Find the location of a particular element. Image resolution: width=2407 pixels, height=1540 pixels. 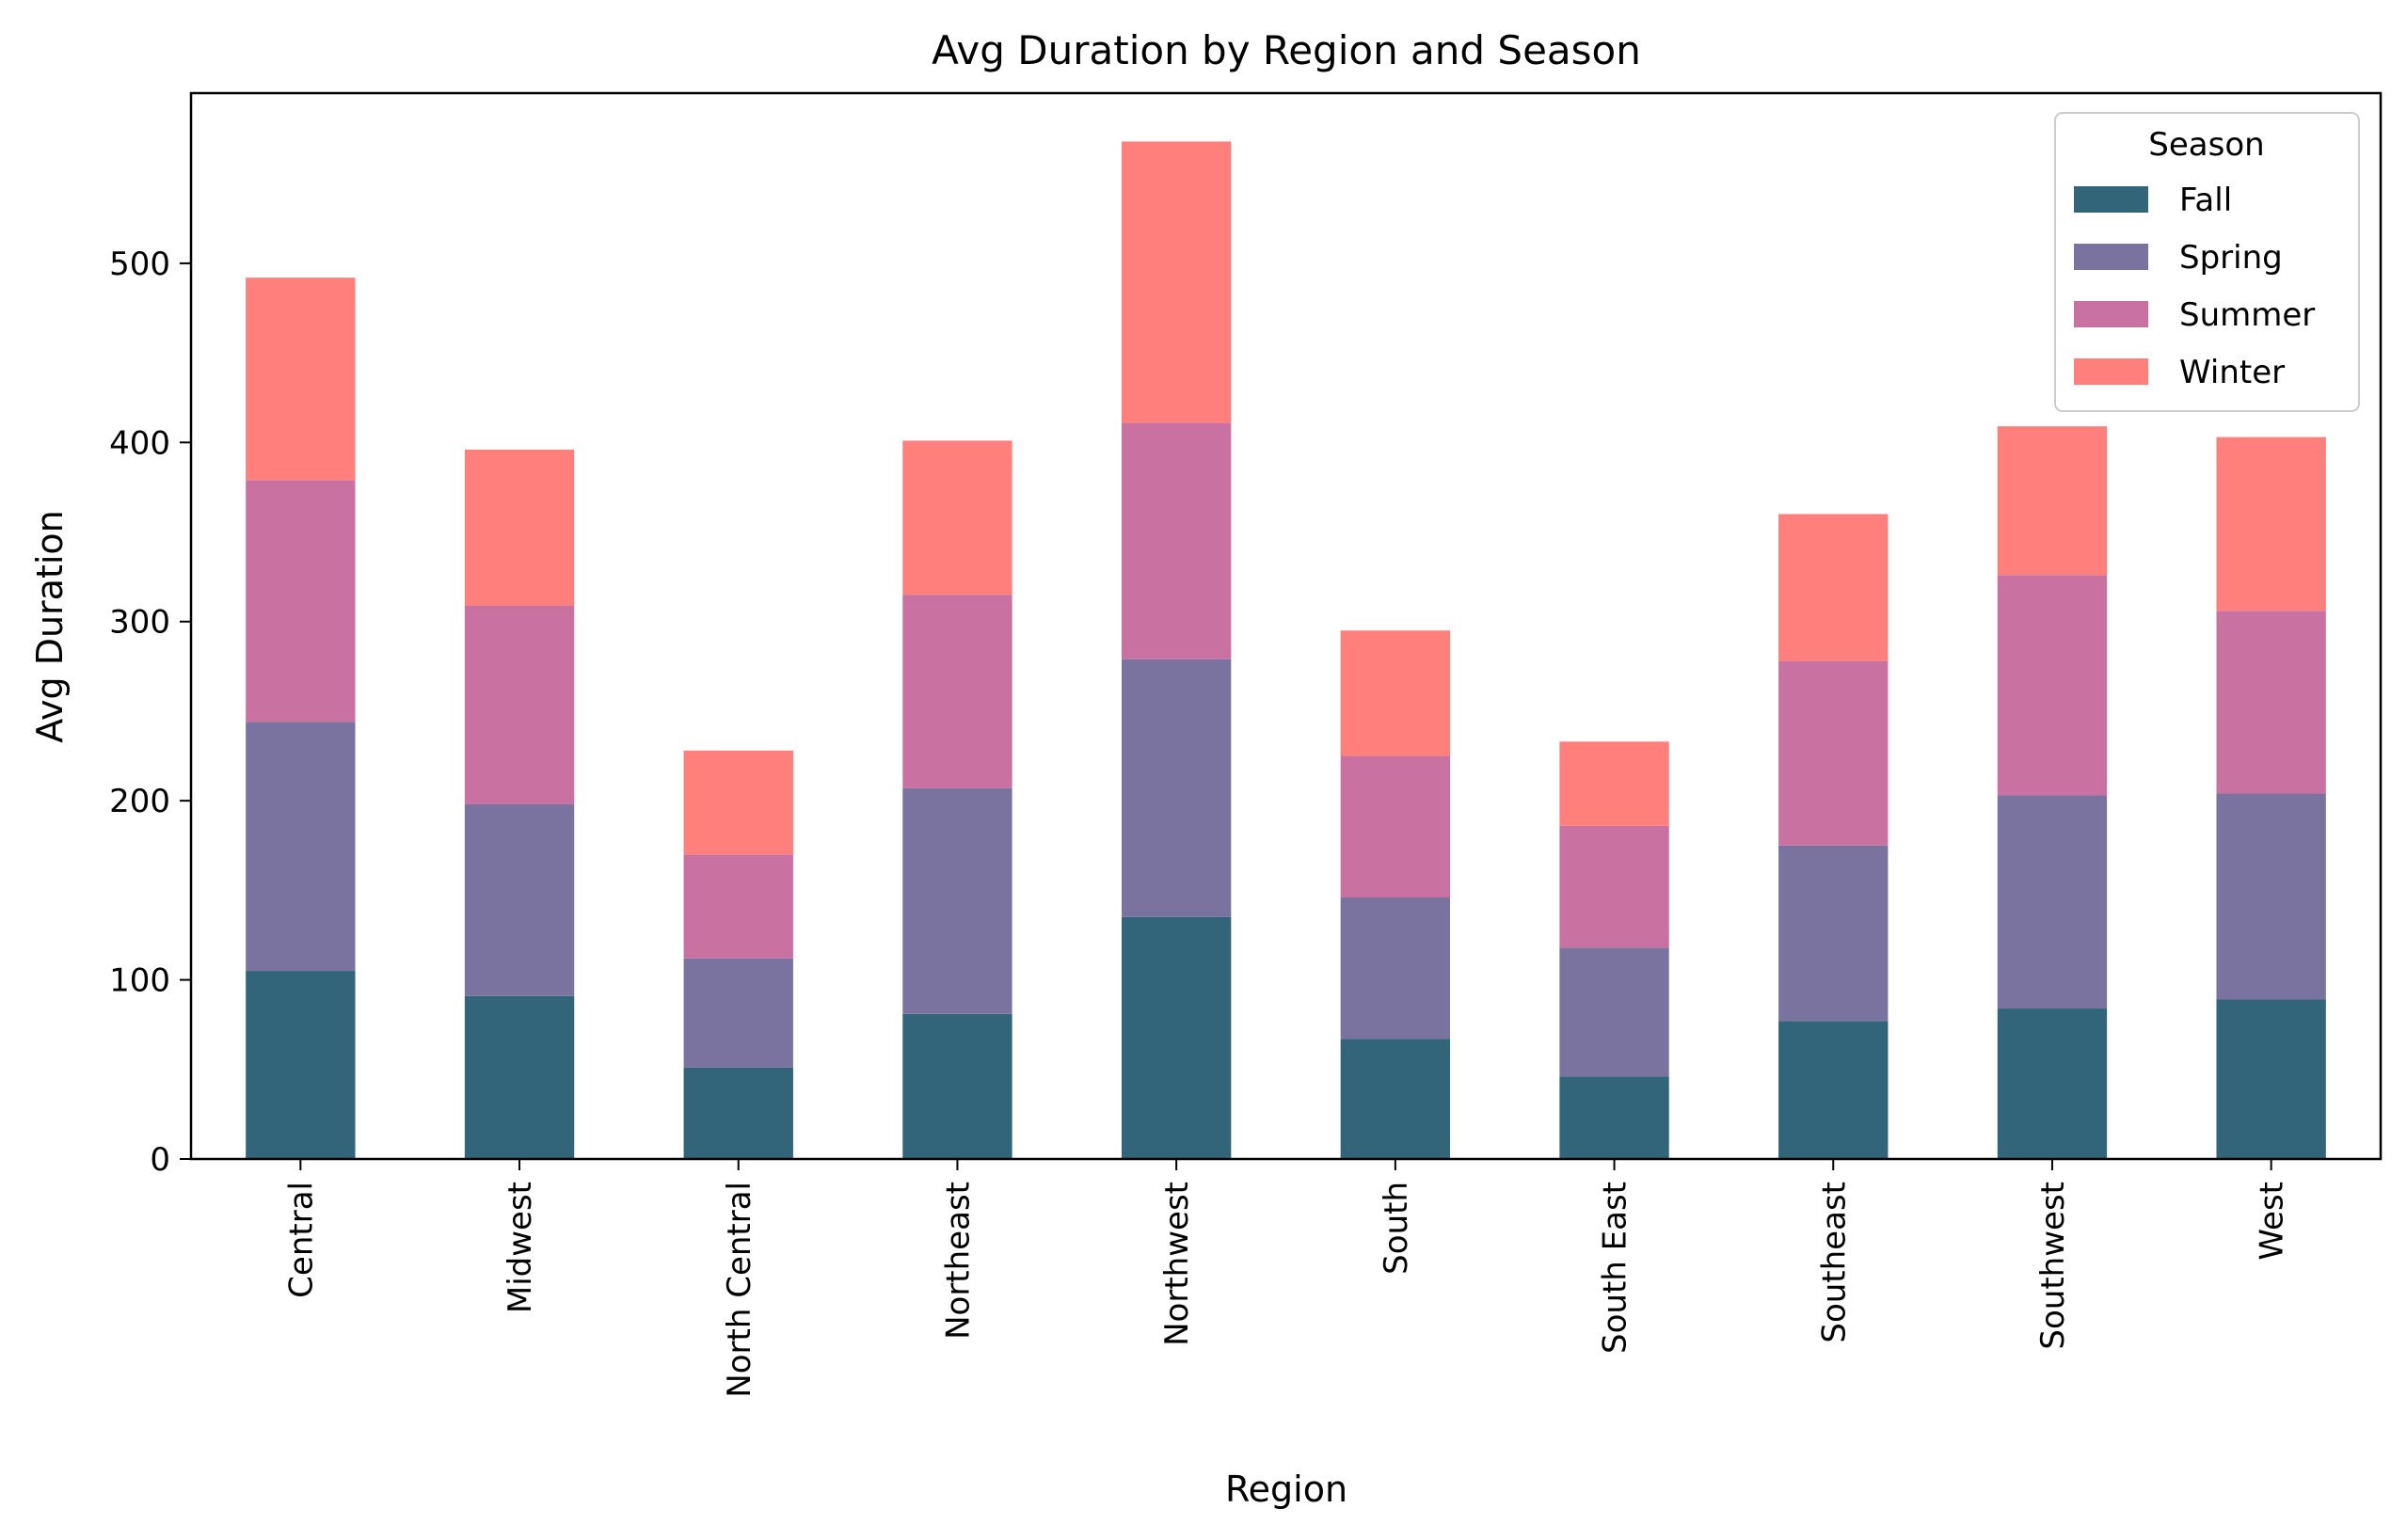

bar-southwest-winter is located at coordinates (2052, 501).